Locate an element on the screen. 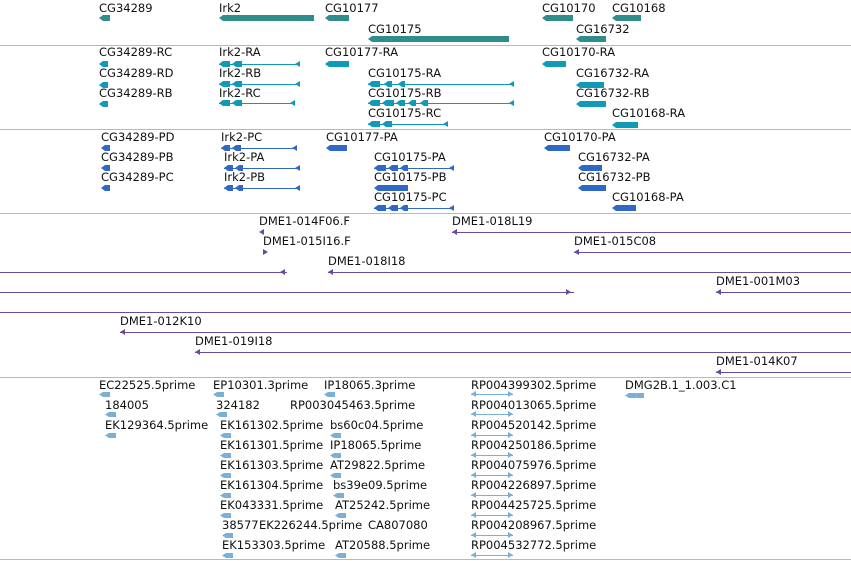 The width and height of the screenshot is (851, 561). transcript-label: CG10177-RA is located at coordinates (362, 52).